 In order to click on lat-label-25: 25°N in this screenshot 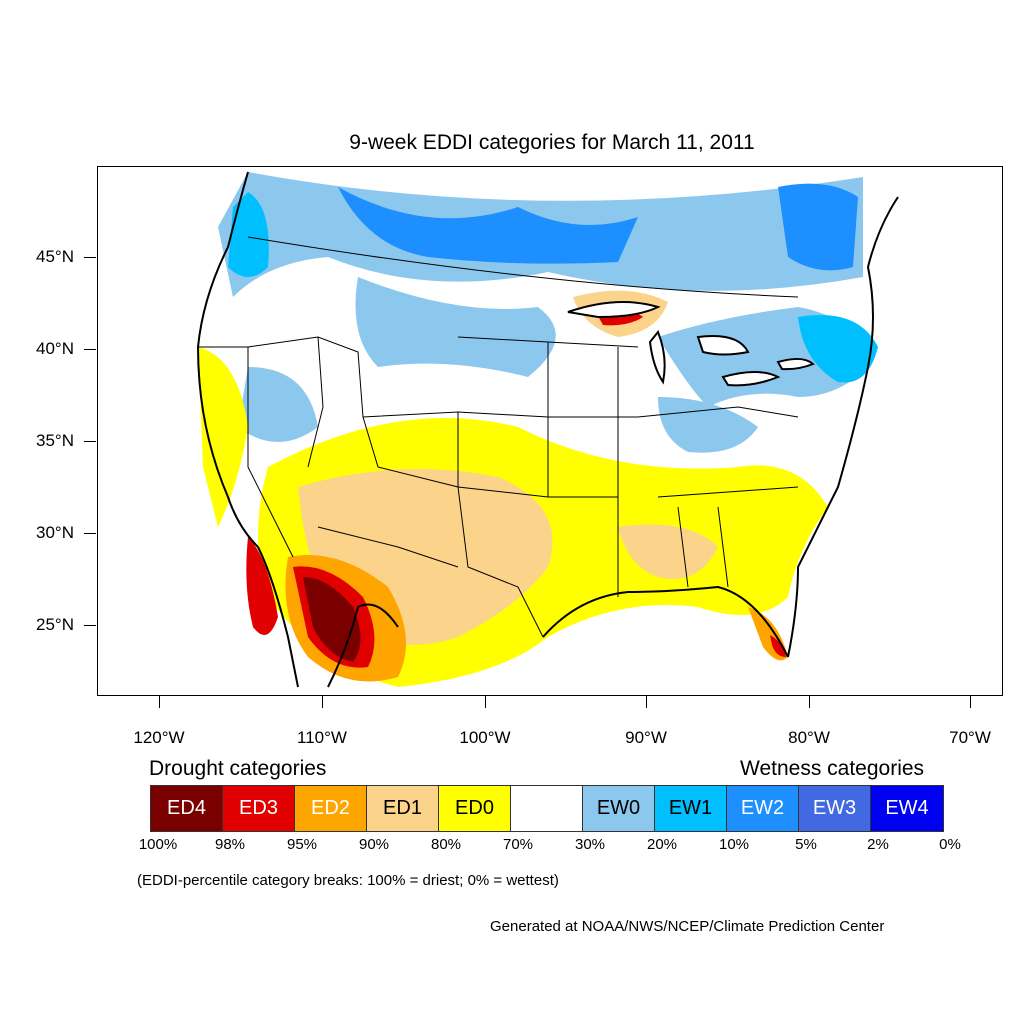, I will do `click(55, 624)`.